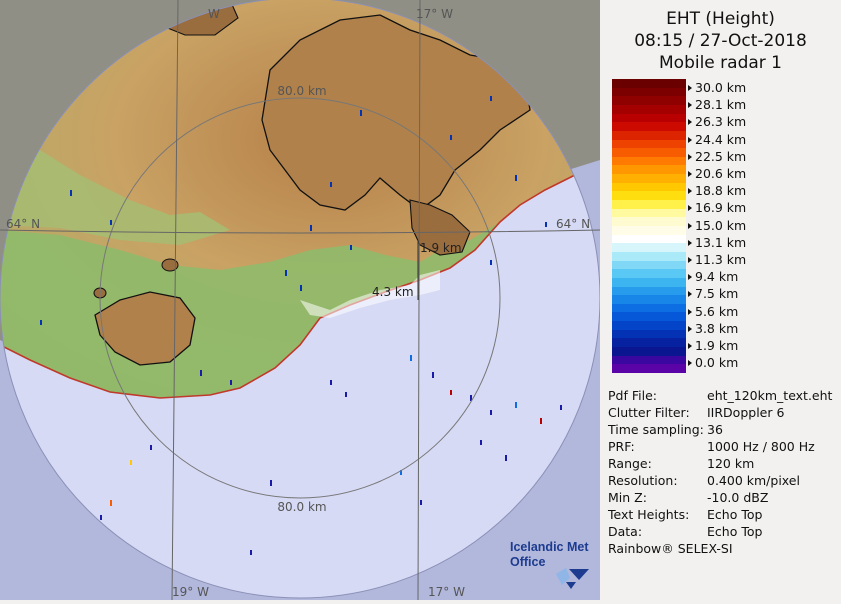 The width and height of the screenshot is (841, 604). What do you see at coordinates (753, 480) in the screenshot?
I see `info-value: 0.400 km/pixel` at bounding box center [753, 480].